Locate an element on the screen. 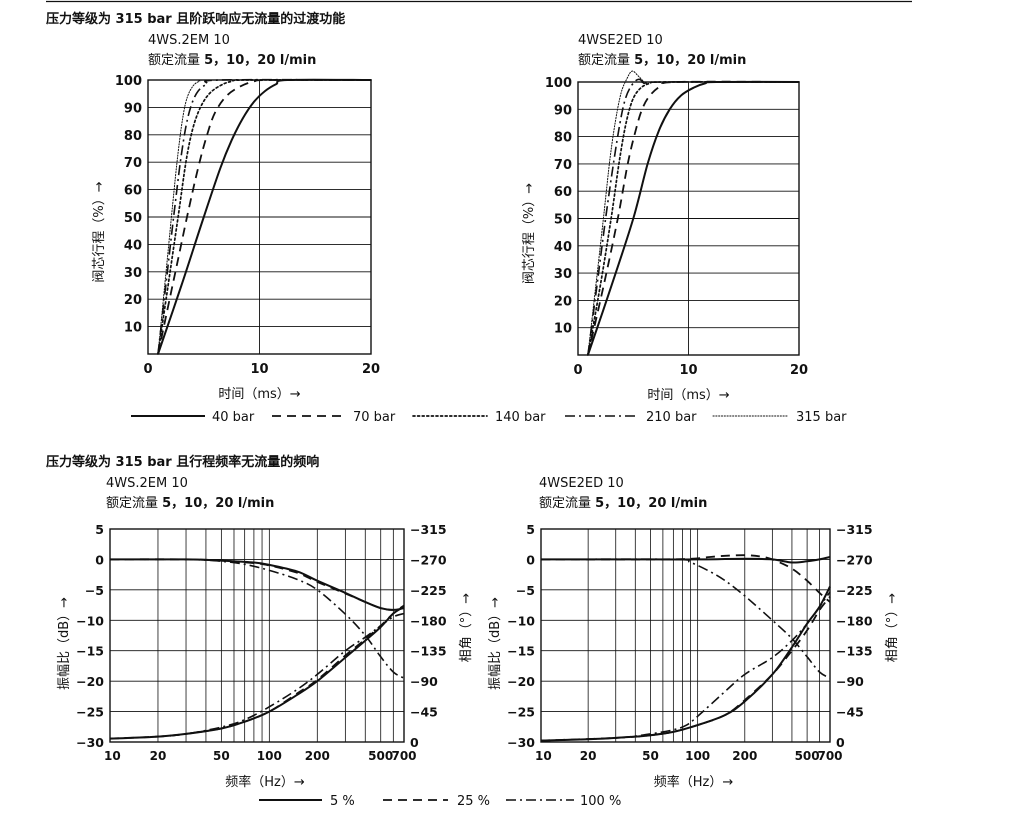  freq-right-series-100-pct-phase is located at coordinates (685, 666).